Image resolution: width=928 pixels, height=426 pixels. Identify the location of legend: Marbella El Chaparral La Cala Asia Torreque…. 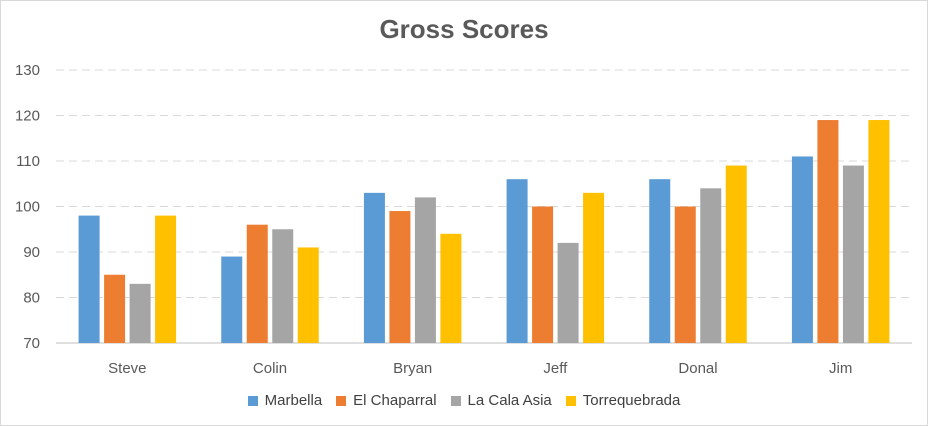
(464, 400).